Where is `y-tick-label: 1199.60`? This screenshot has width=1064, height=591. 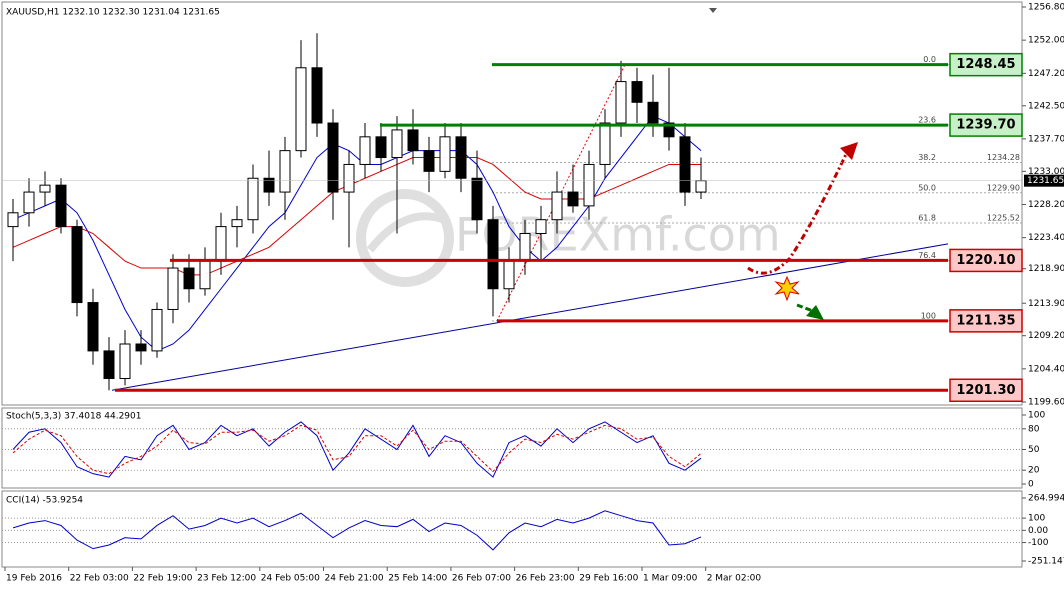
y-tick-label: 1199.60 is located at coordinates (1046, 403).